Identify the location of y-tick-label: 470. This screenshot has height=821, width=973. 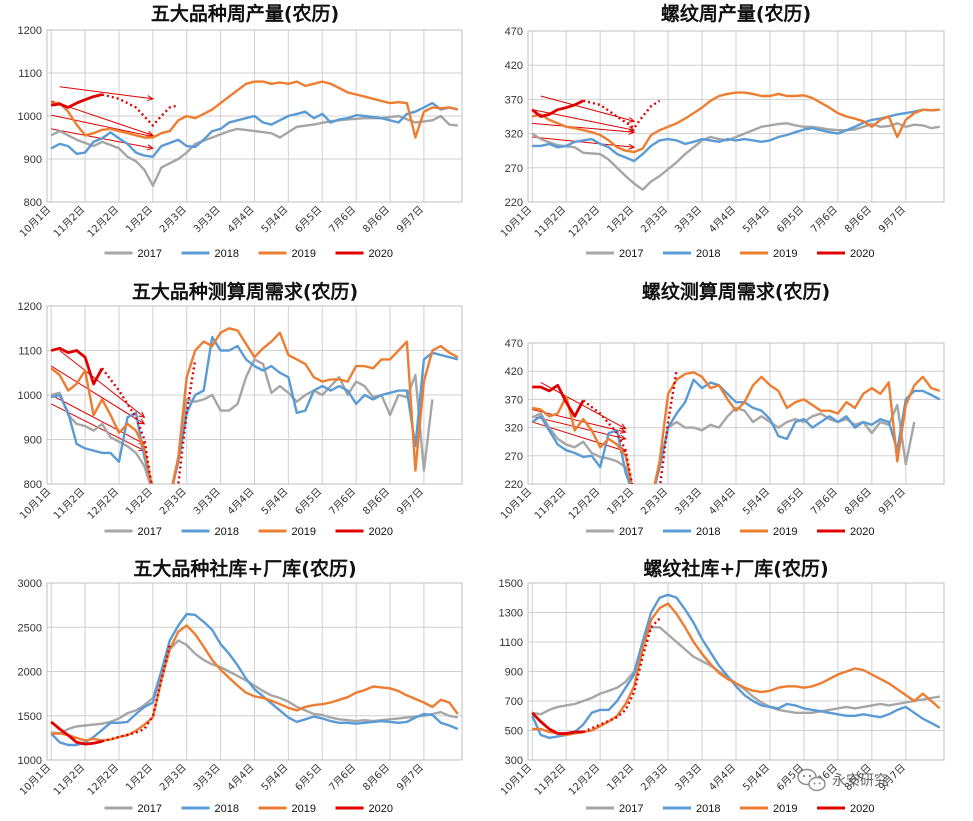
(514, 32).